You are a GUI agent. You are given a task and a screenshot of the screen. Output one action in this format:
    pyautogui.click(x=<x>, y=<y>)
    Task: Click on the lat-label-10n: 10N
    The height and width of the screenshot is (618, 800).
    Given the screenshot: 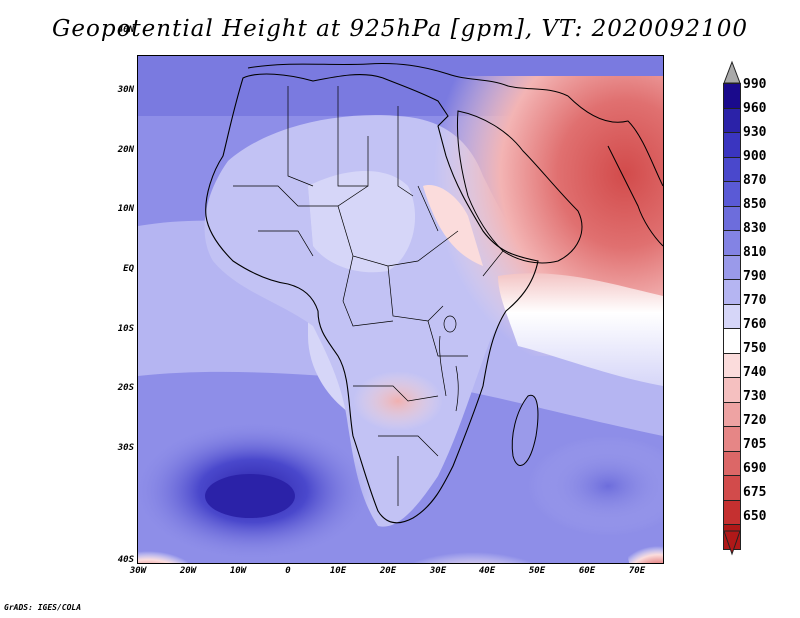 What is the action you would take?
    pyautogui.click(x=125, y=209)
    